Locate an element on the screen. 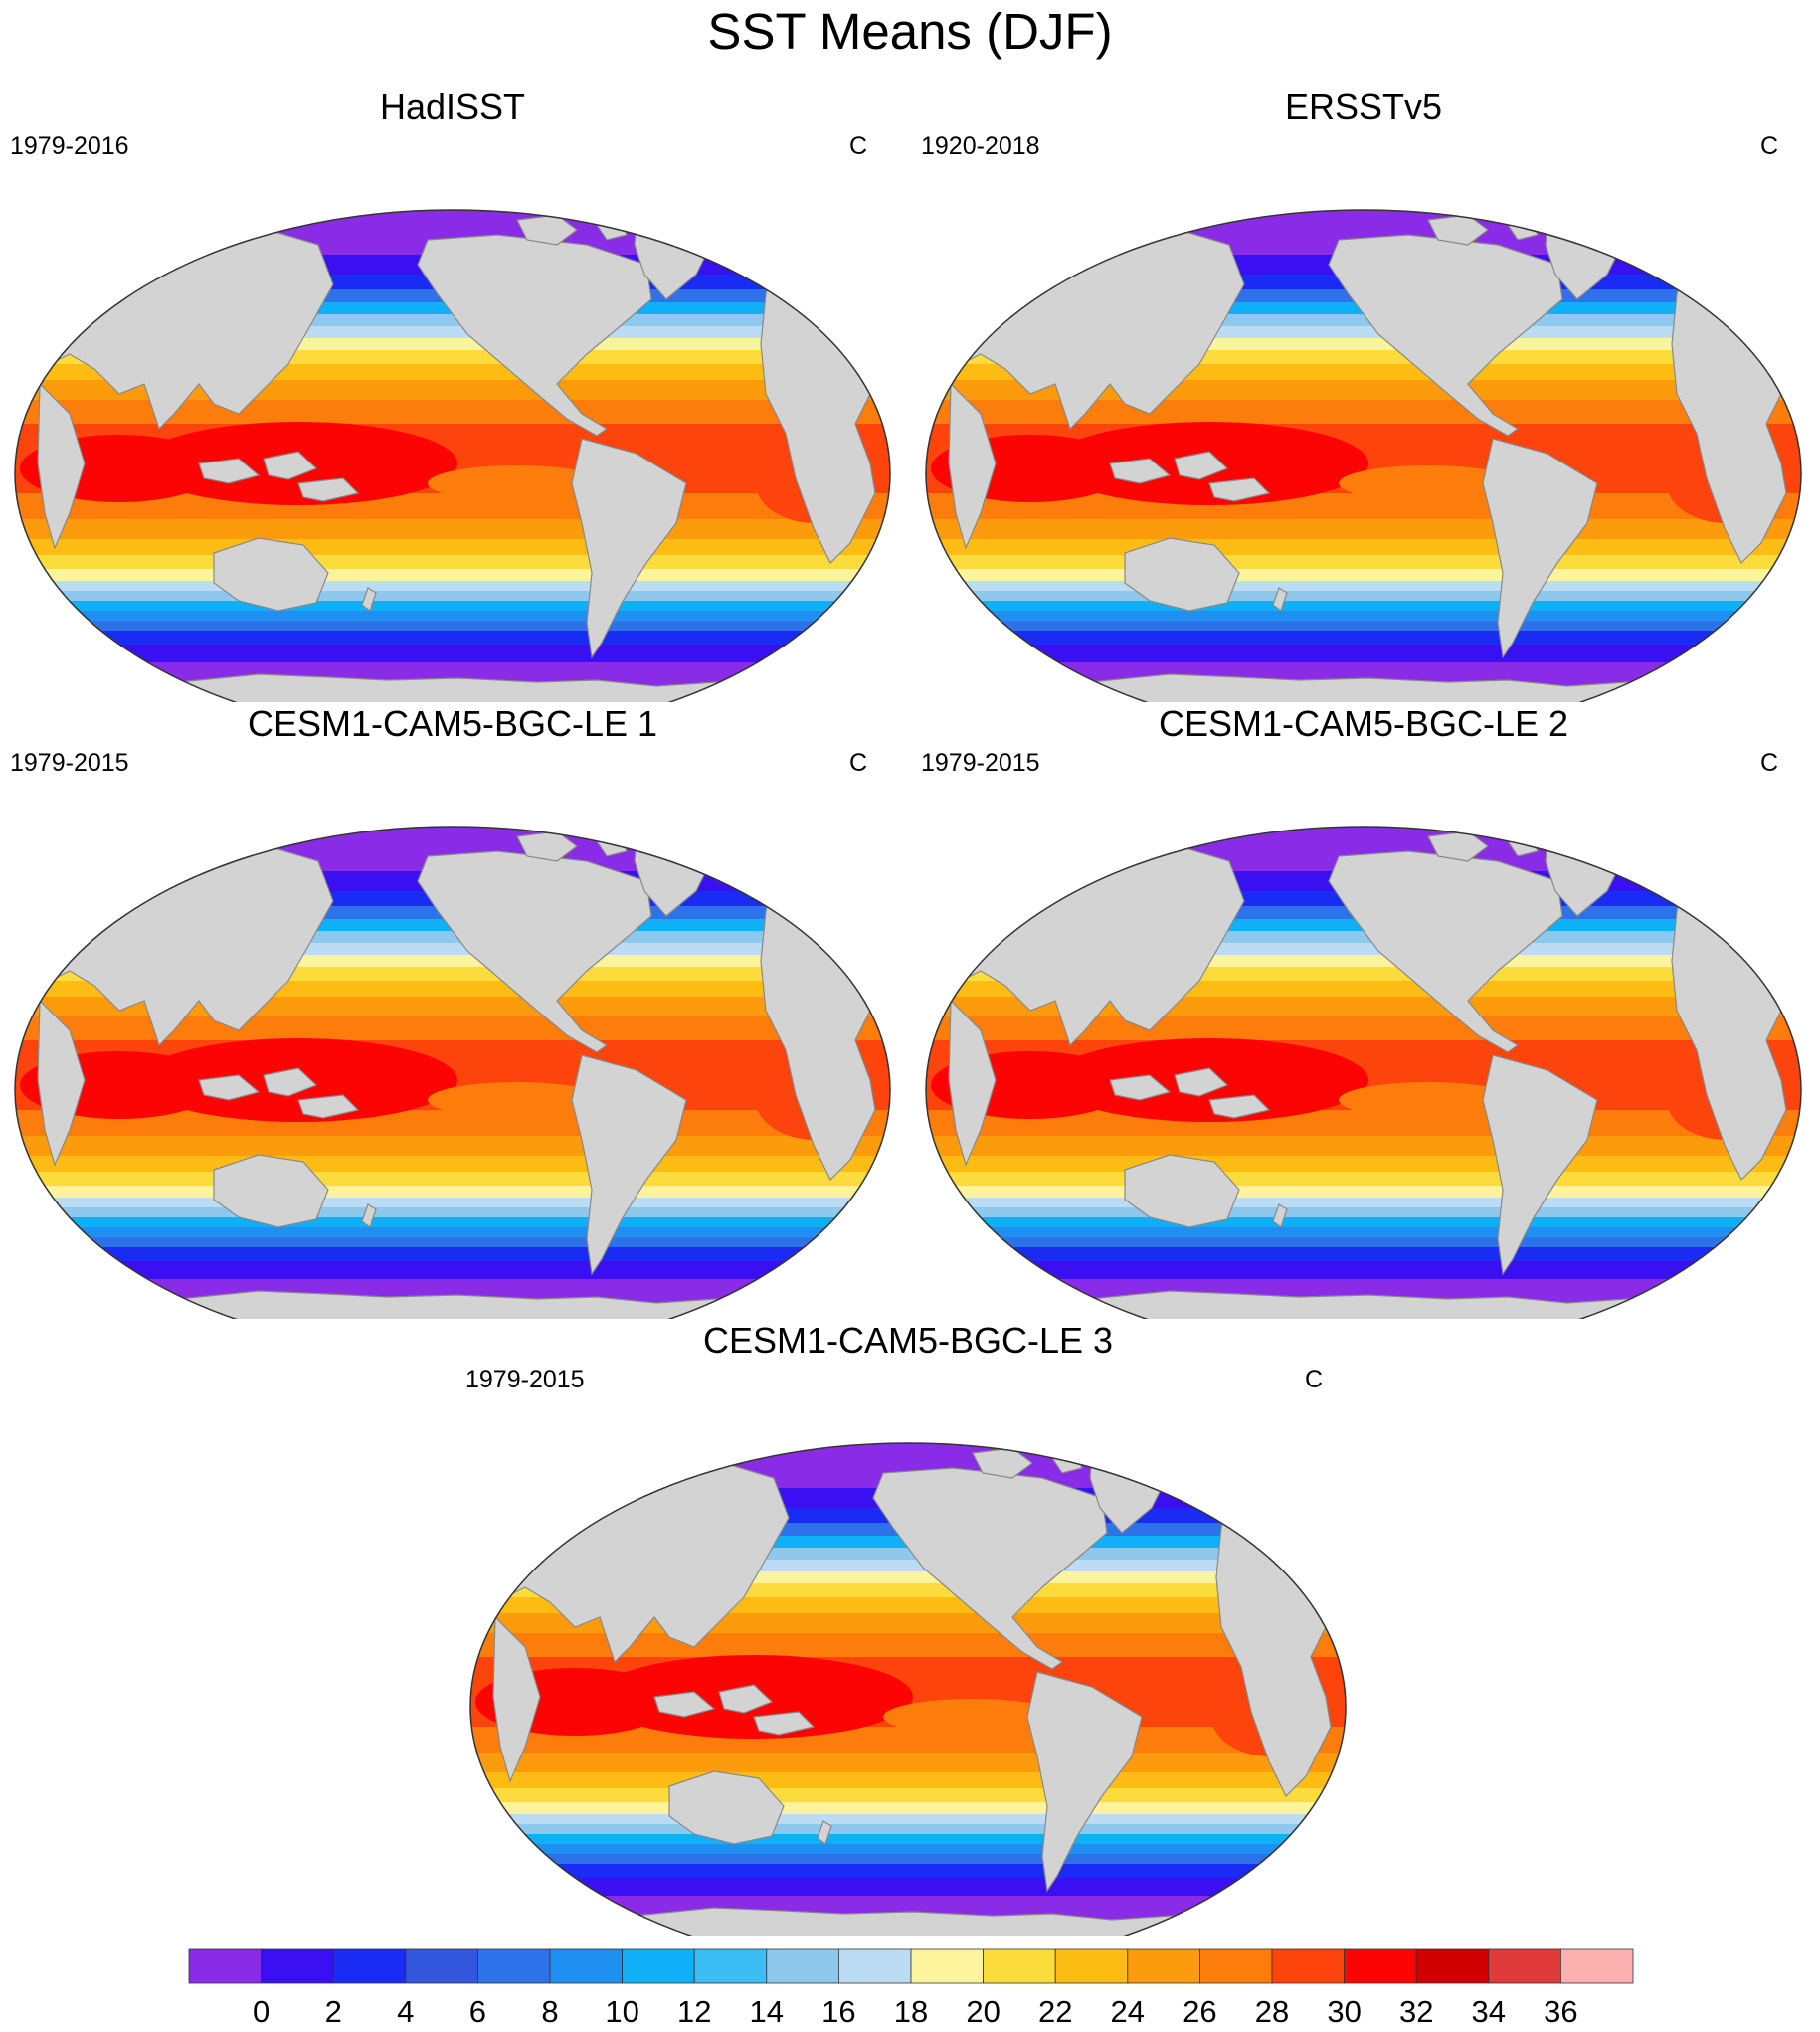 The image size is (1820, 2032). panel-title: ERSSTv5 is located at coordinates (1363, 107).